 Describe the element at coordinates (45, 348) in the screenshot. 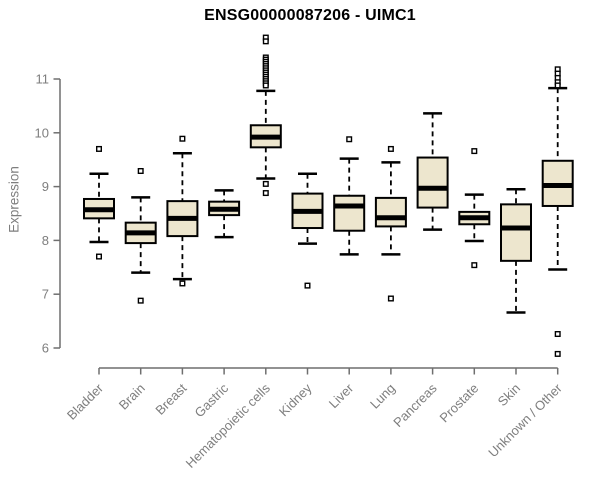

I see `y-tick-label: 6` at that location.